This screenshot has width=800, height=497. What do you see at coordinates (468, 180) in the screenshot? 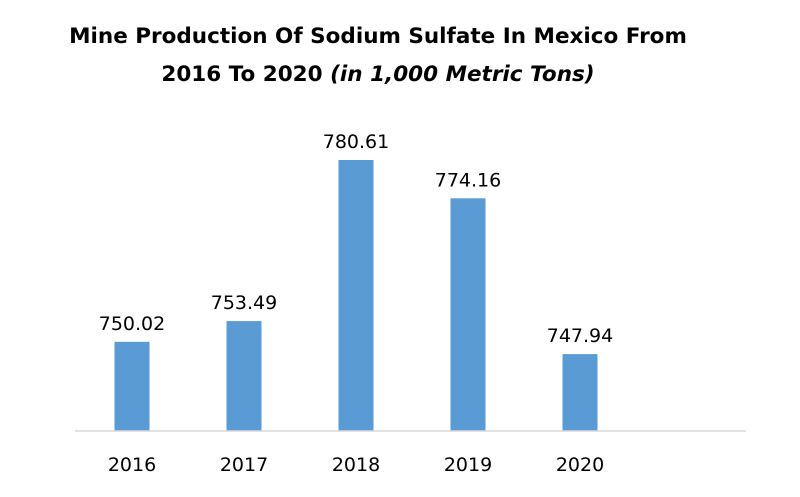
I see `data-label-2019: 774.16` at bounding box center [468, 180].